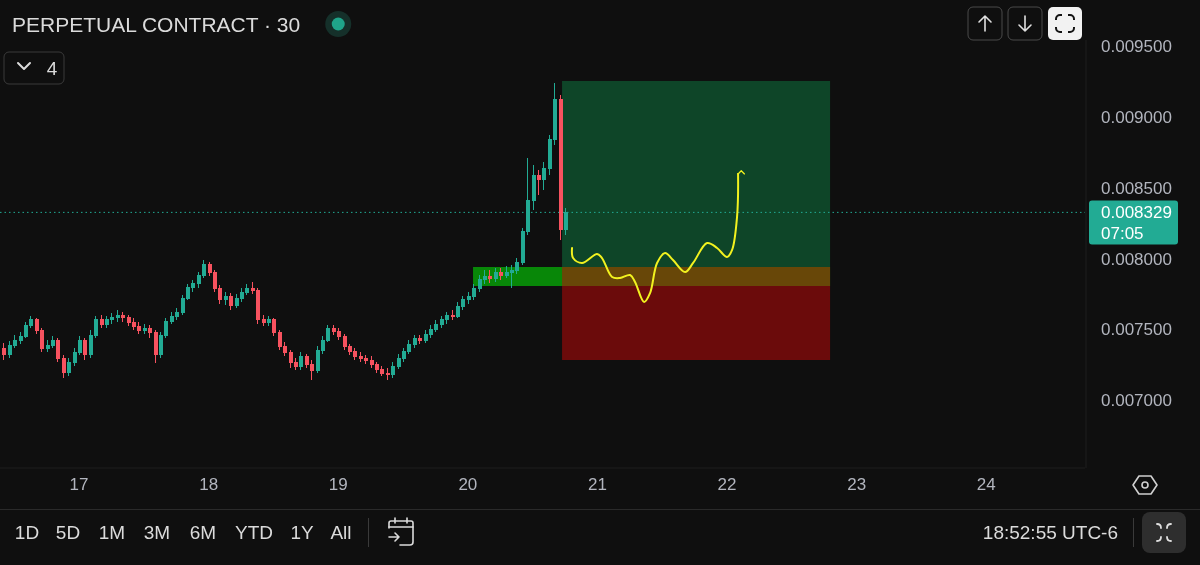  Describe the element at coordinates (727, 484) in the screenshot. I see `x-tick-label: 22` at that location.